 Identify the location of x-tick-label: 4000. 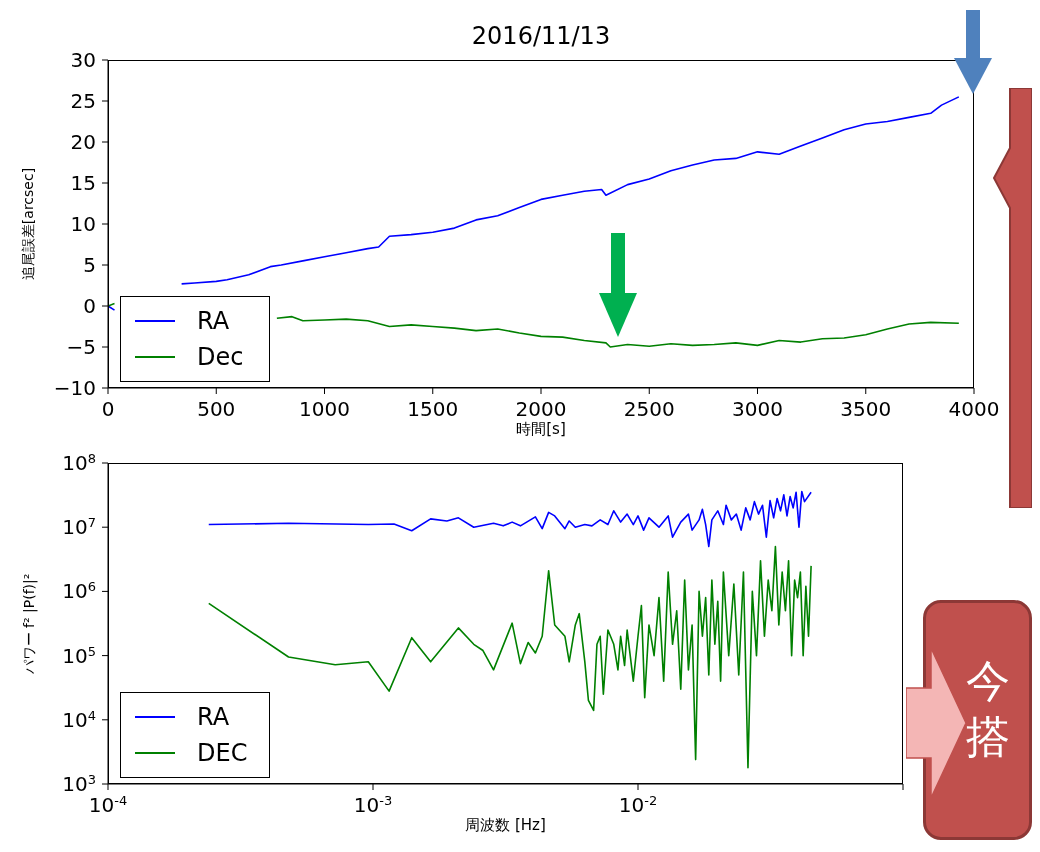
(974, 409).